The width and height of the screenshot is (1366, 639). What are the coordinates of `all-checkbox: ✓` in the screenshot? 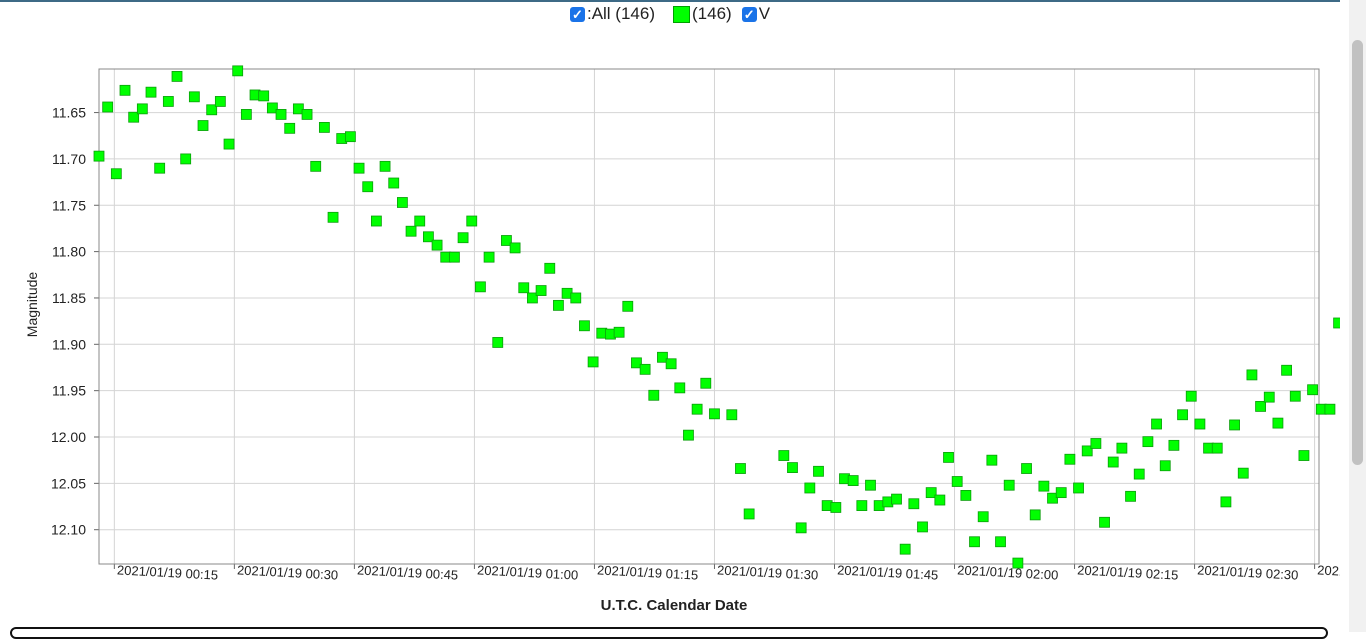 It's located at (577, 14).